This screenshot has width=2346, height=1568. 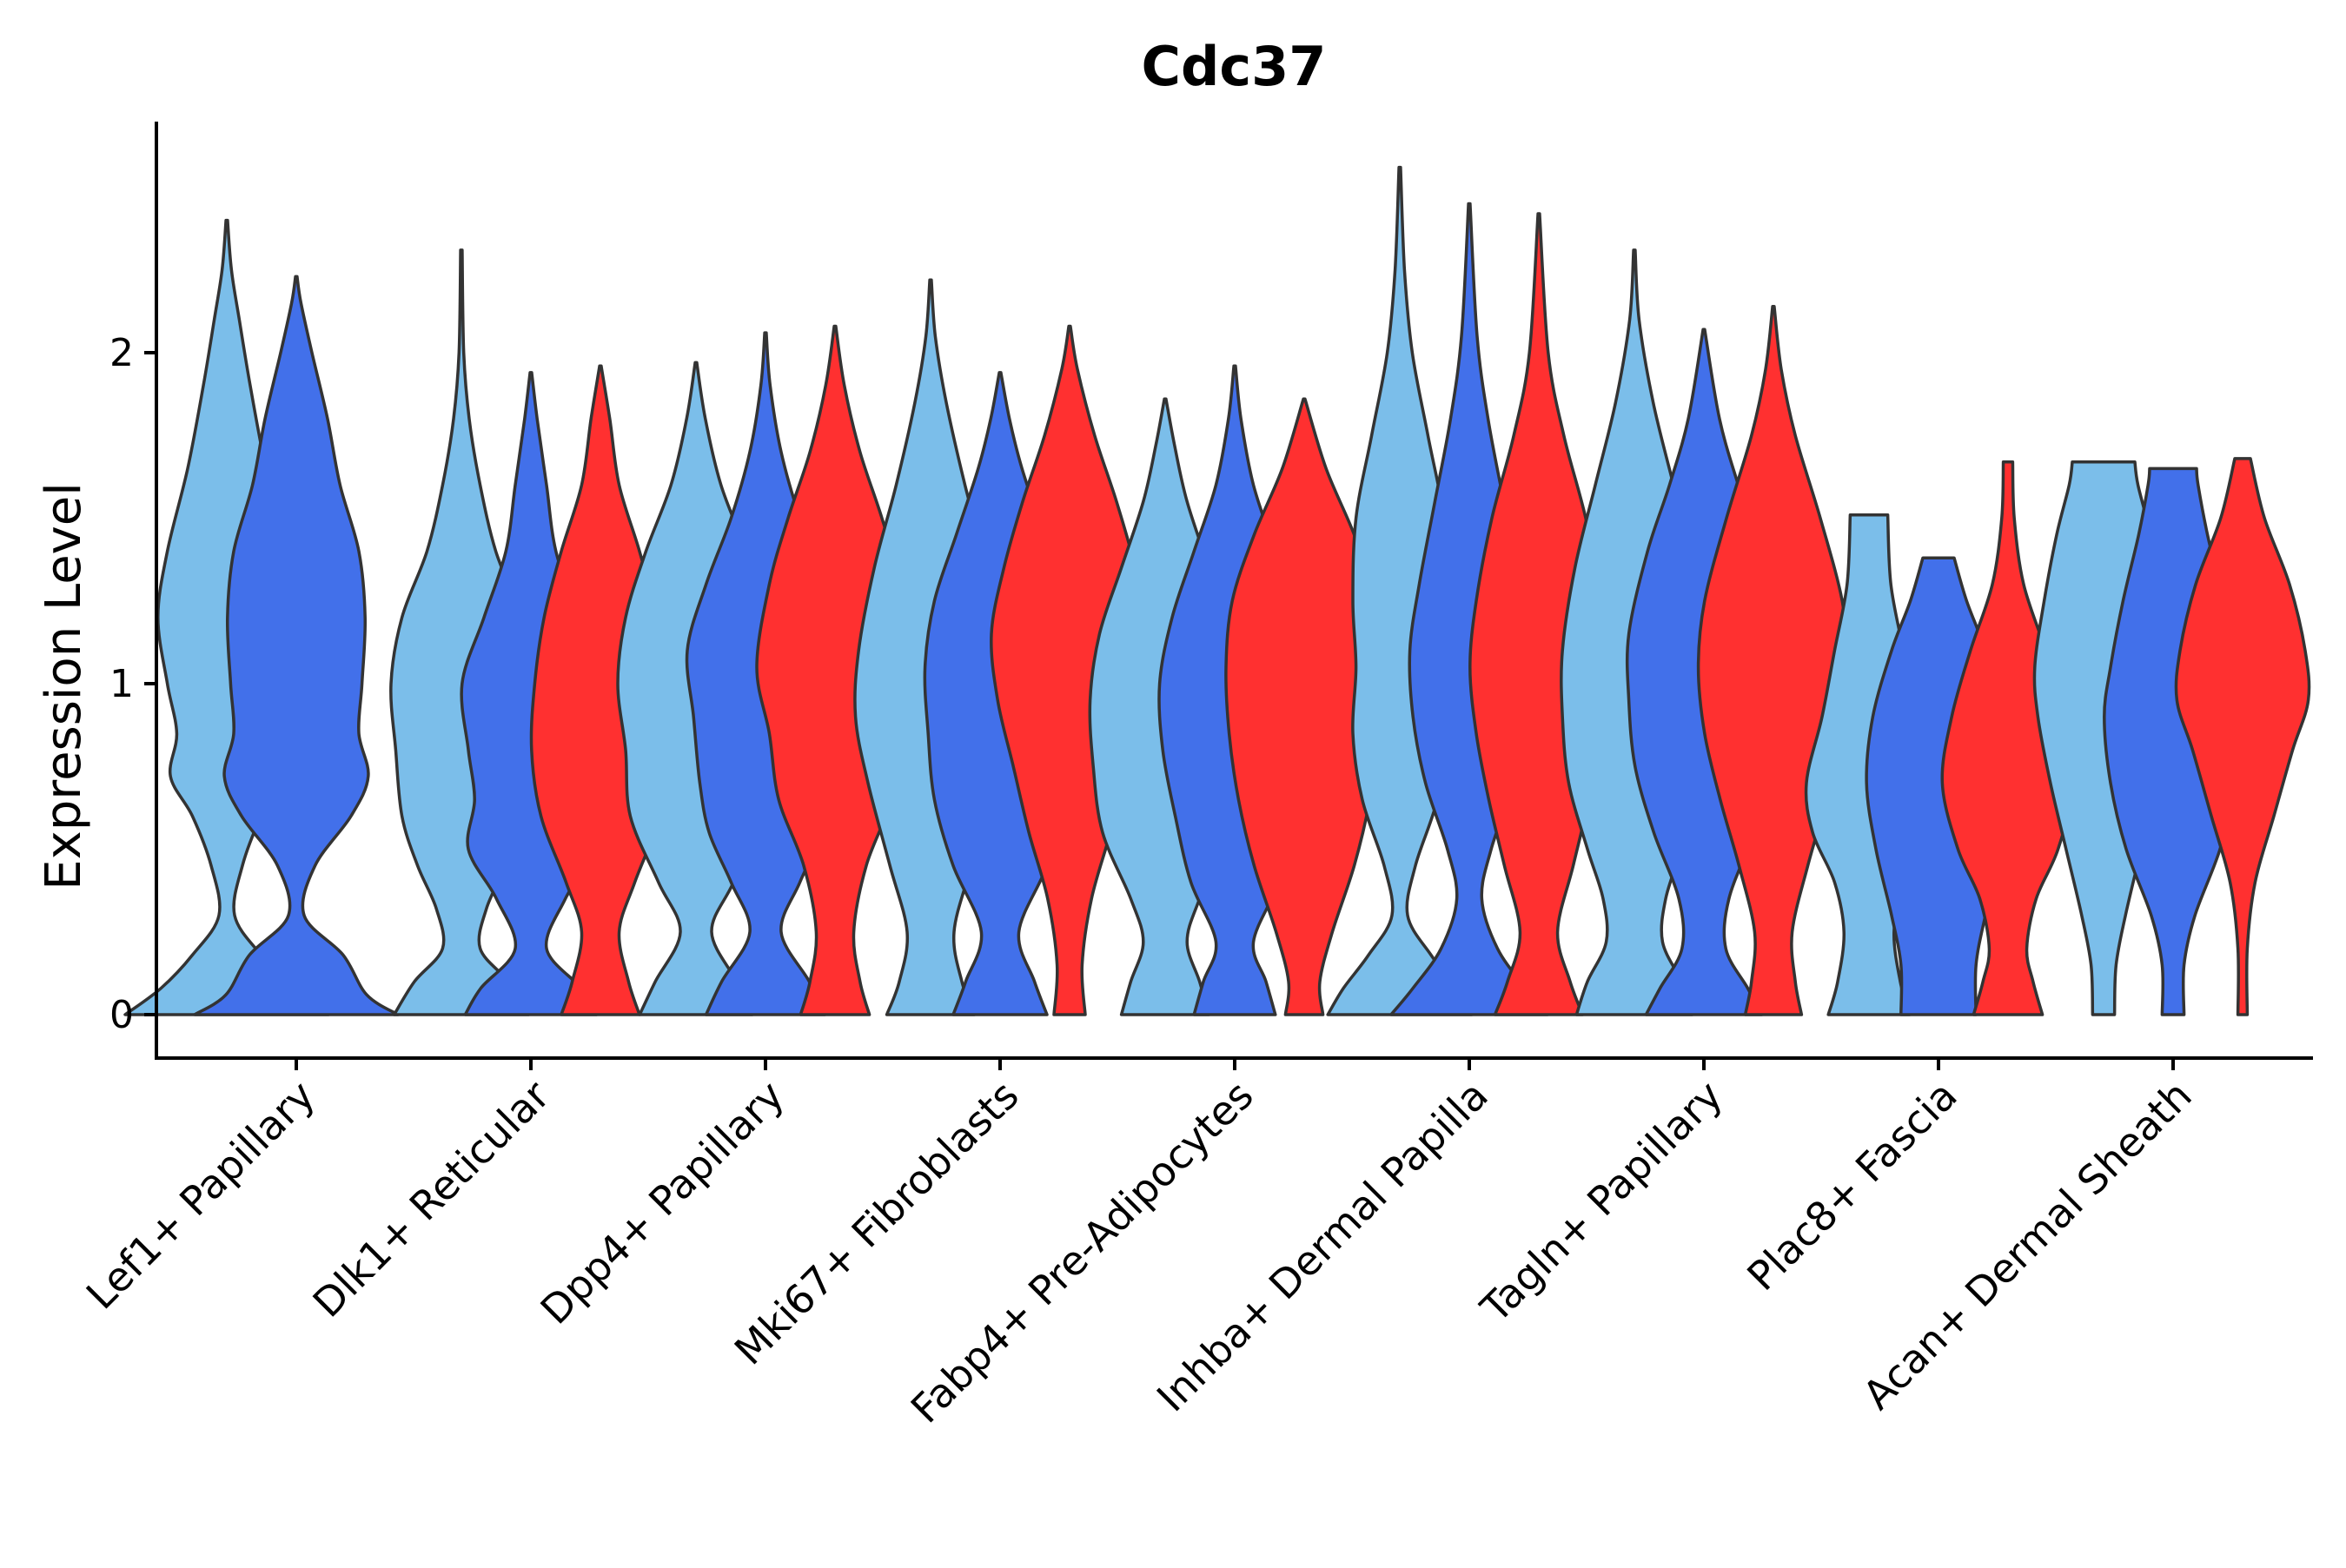 I want to click on y-ticks: 0 1 2, so click(x=132, y=684).